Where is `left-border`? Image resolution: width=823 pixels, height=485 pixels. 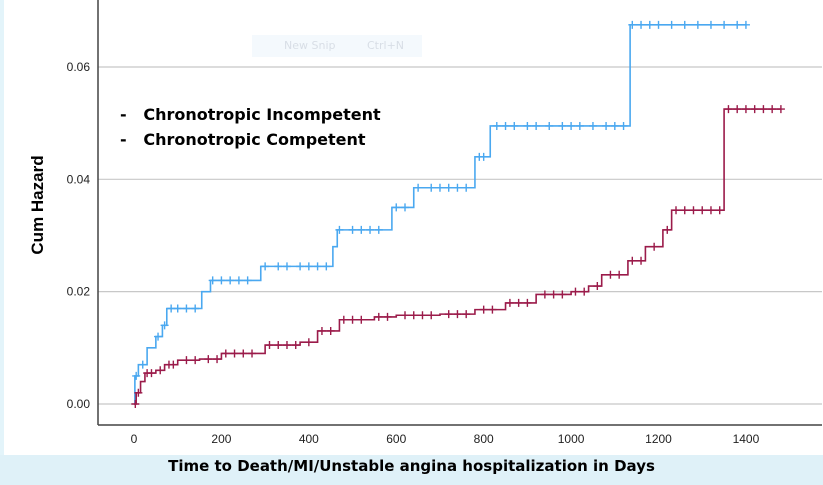
left-border is located at coordinates (2, 227).